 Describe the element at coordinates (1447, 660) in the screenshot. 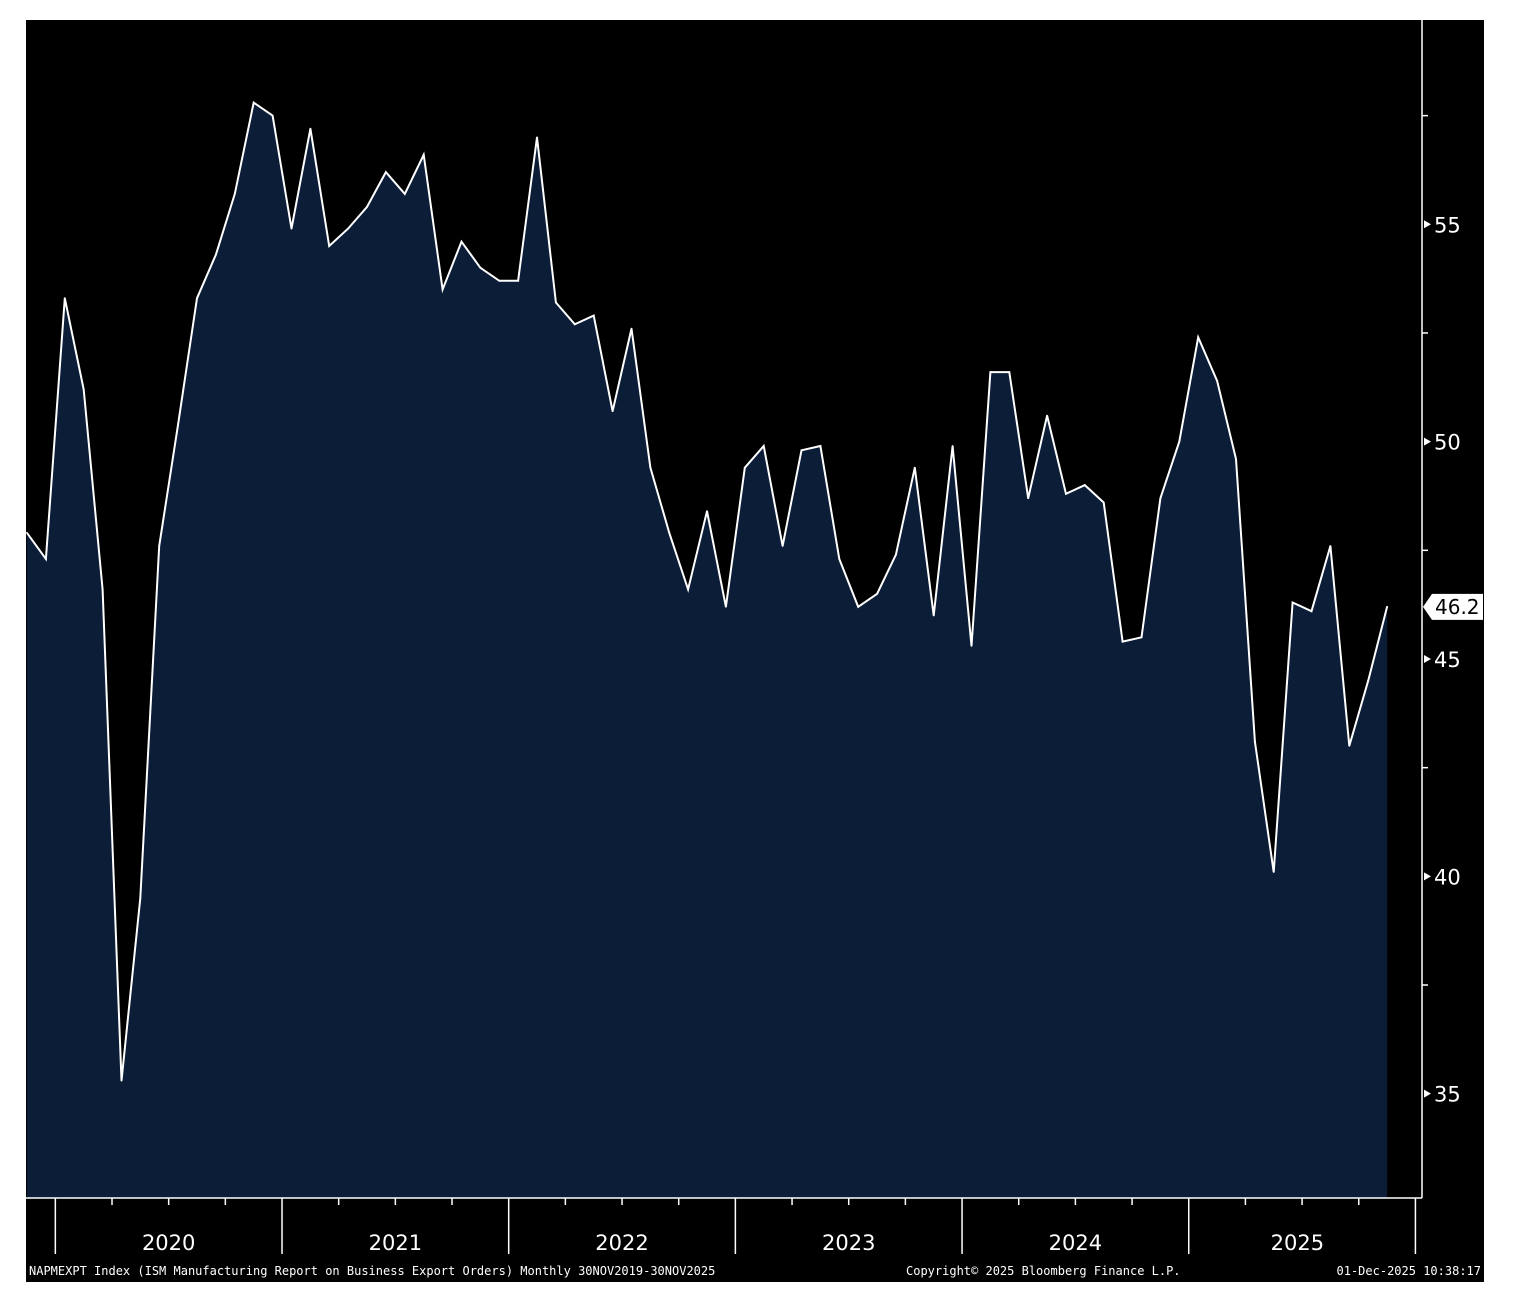

I see `y-tick-label: 45` at that location.